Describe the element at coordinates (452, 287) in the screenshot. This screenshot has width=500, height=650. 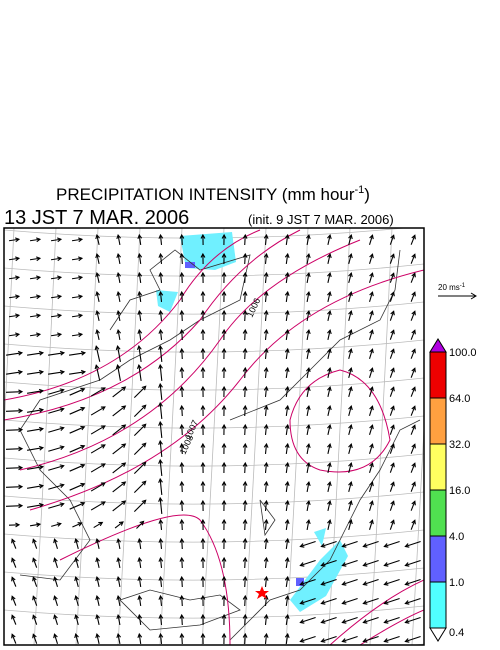
I see `wind-scale-label: 20 ms-1` at that location.